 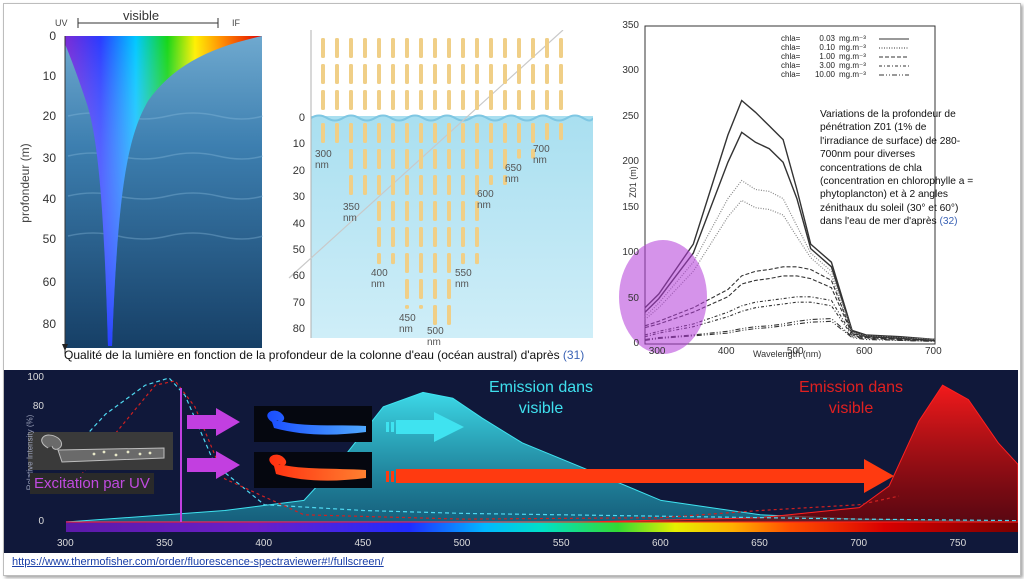 What do you see at coordinates (630, 71) in the screenshot?
I see `z01-y-tick: 300` at bounding box center [630, 71].